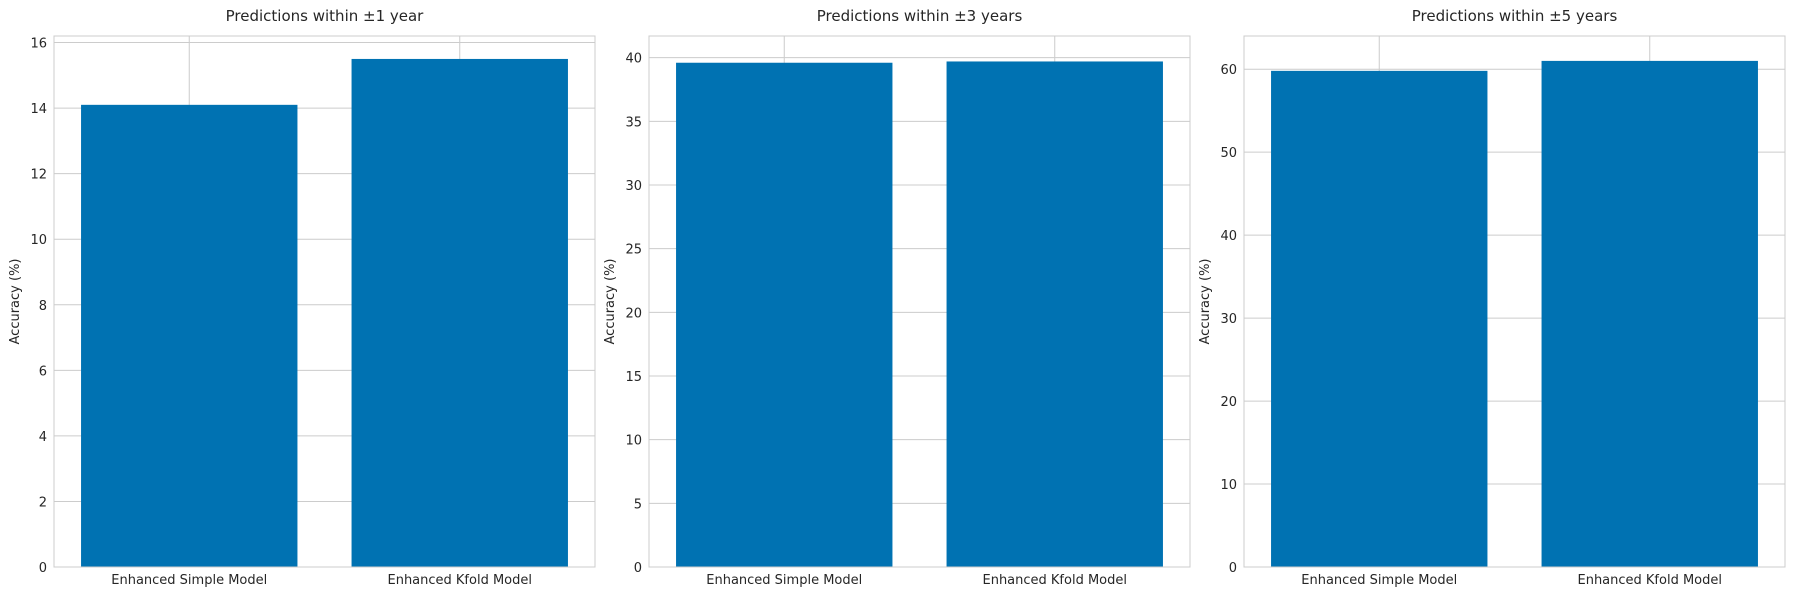  Describe the element at coordinates (920, 16) in the screenshot. I see `chart-title: Predictions within ±3 years` at that location.